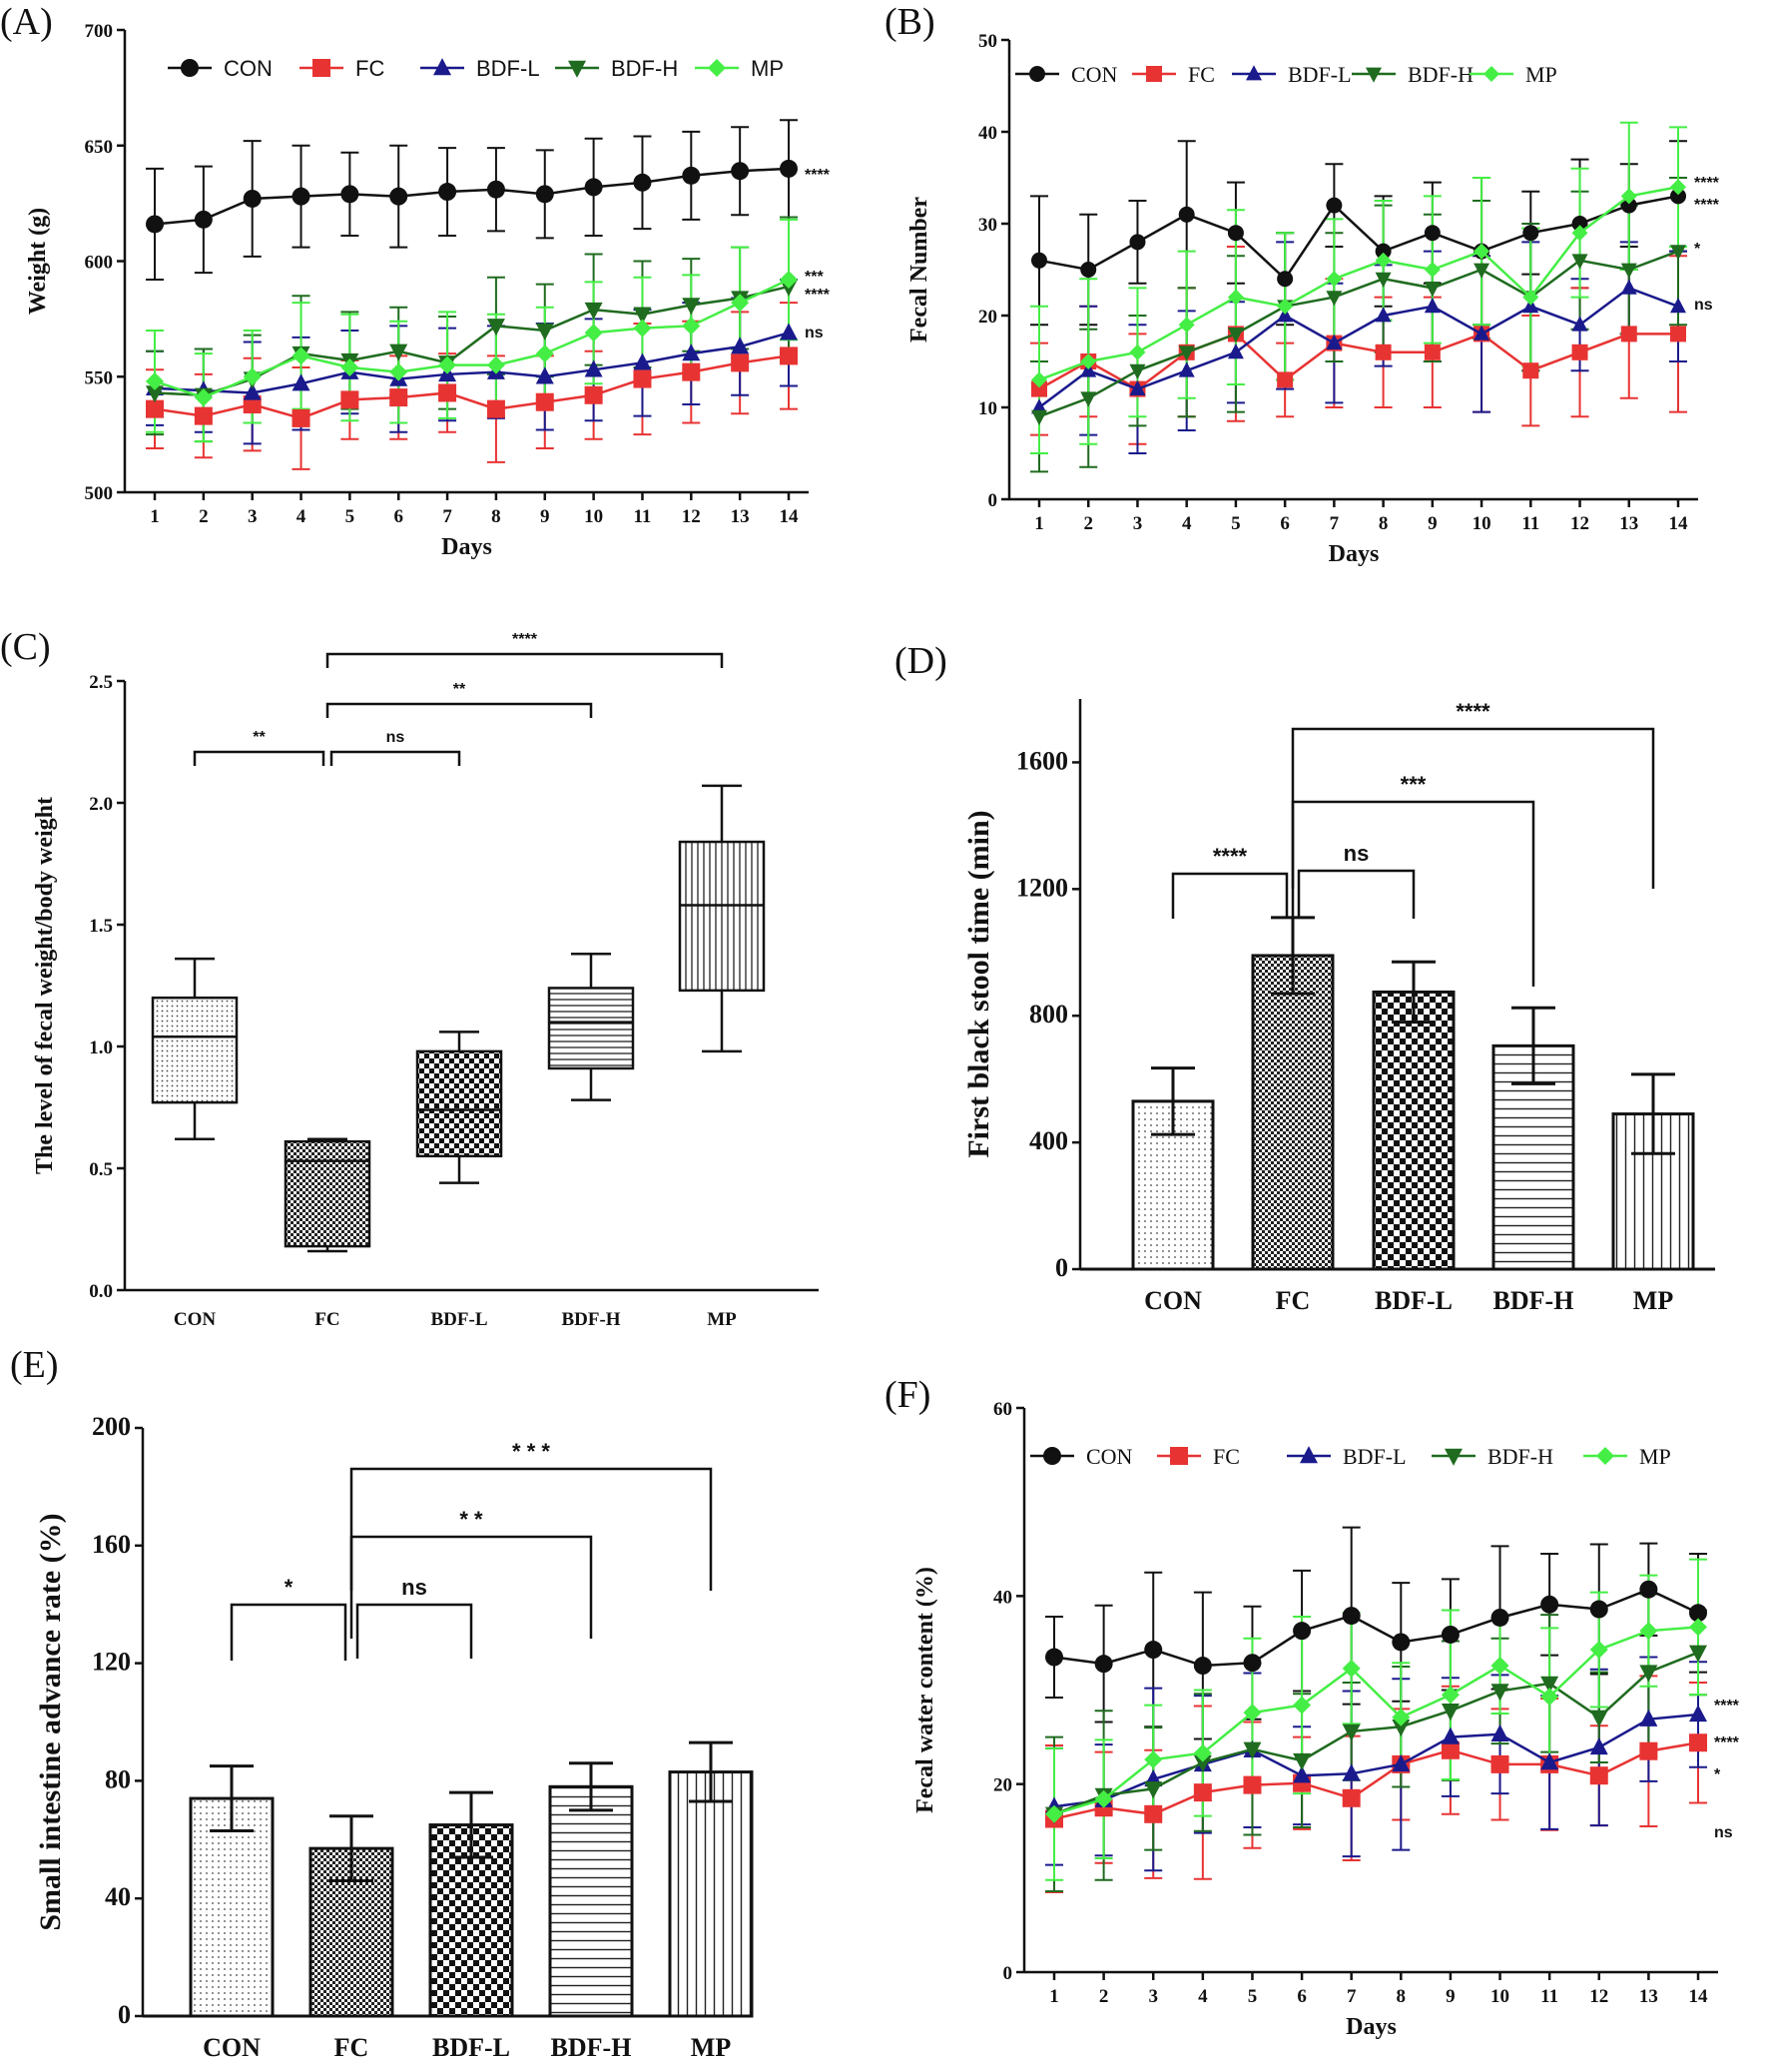 Image resolution: width=1768 pixels, height=2072 pixels. Describe the element at coordinates (99, 377) in the screenshot. I see `y-tick-label: 550` at that location.